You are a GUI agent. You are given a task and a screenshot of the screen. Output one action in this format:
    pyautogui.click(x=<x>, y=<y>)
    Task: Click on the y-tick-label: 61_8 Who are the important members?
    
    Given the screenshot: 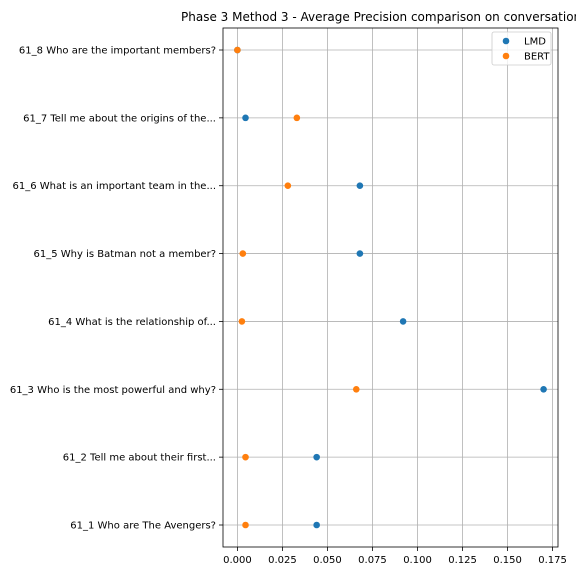 What is the action you would take?
    pyautogui.click(x=117, y=51)
    